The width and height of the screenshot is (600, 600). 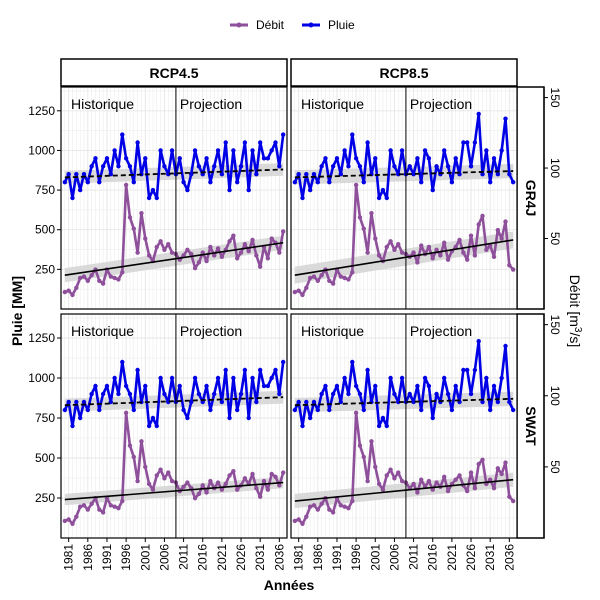 I want to click on legend-key-debit-point, so click(x=239, y=25).